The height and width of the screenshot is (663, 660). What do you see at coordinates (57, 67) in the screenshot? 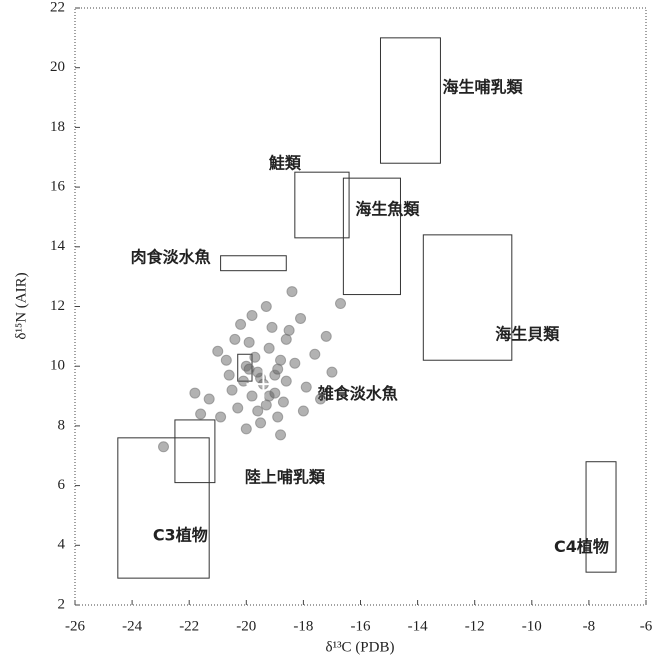
I see `y-tick-label: 20` at bounding box center [57, 67].